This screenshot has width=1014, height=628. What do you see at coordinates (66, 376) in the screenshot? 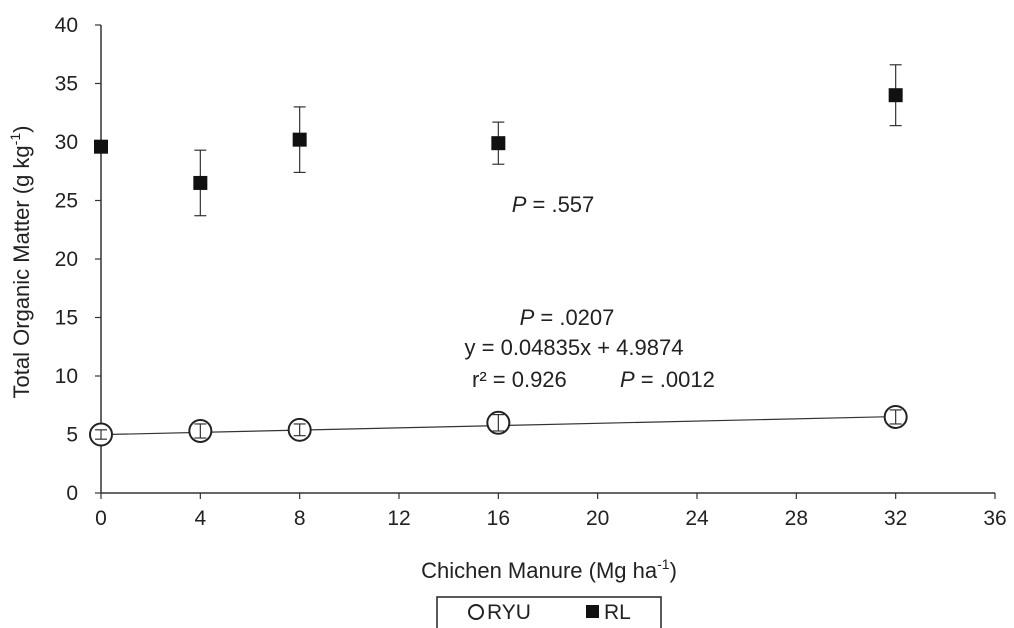
I see `y-tick-label: 10` at bounding box center [66, 376].